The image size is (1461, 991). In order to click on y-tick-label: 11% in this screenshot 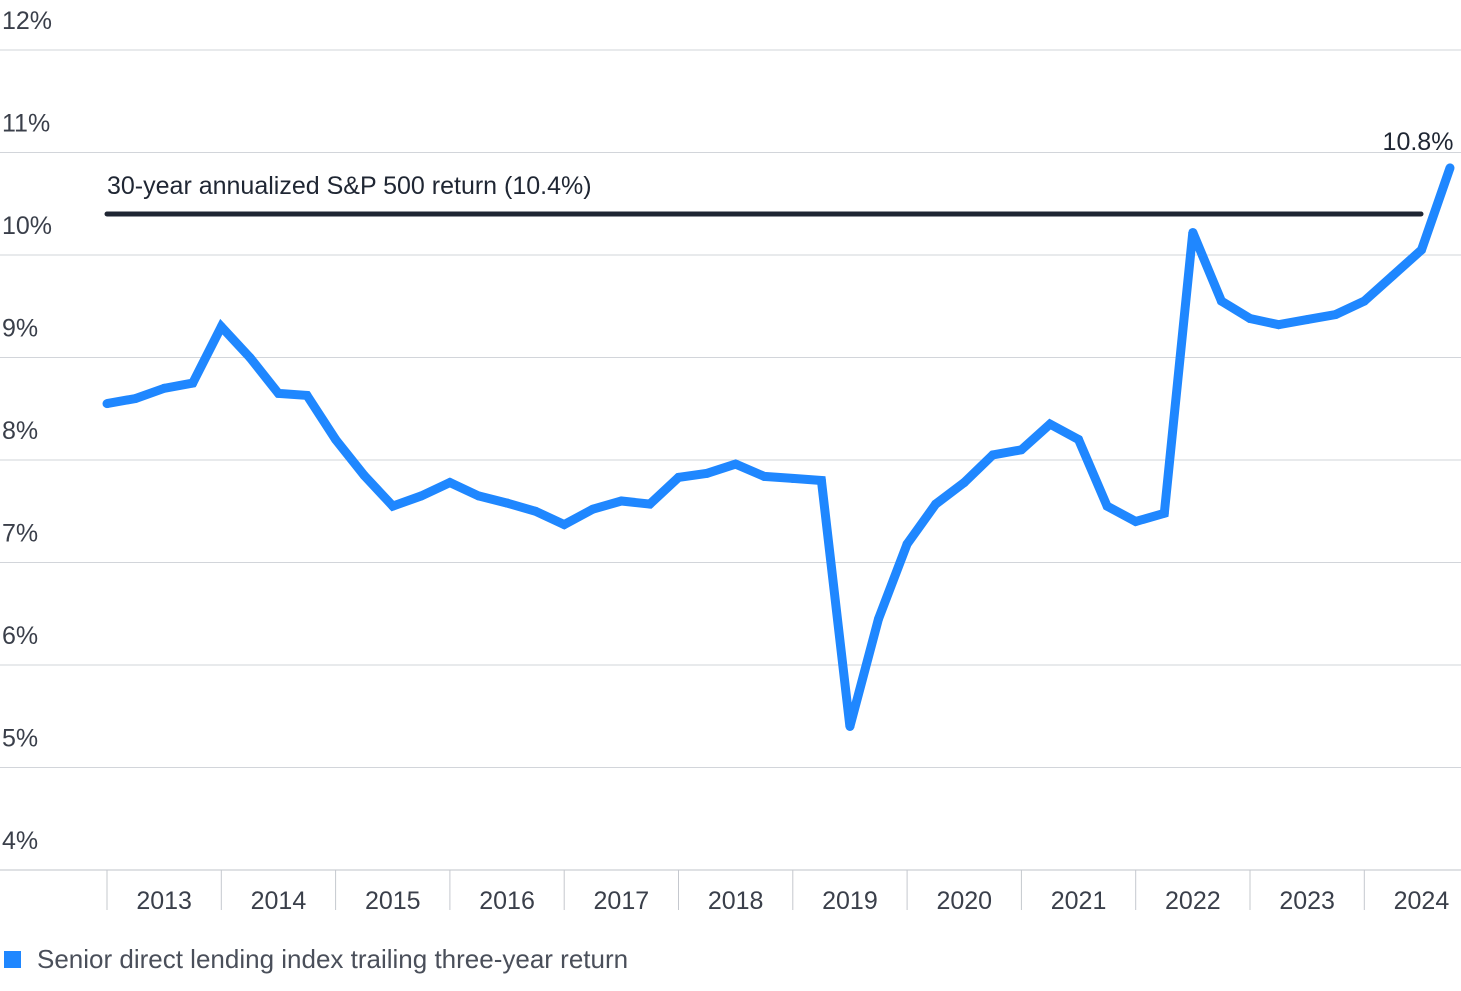, I will do `click(26, 124)`.